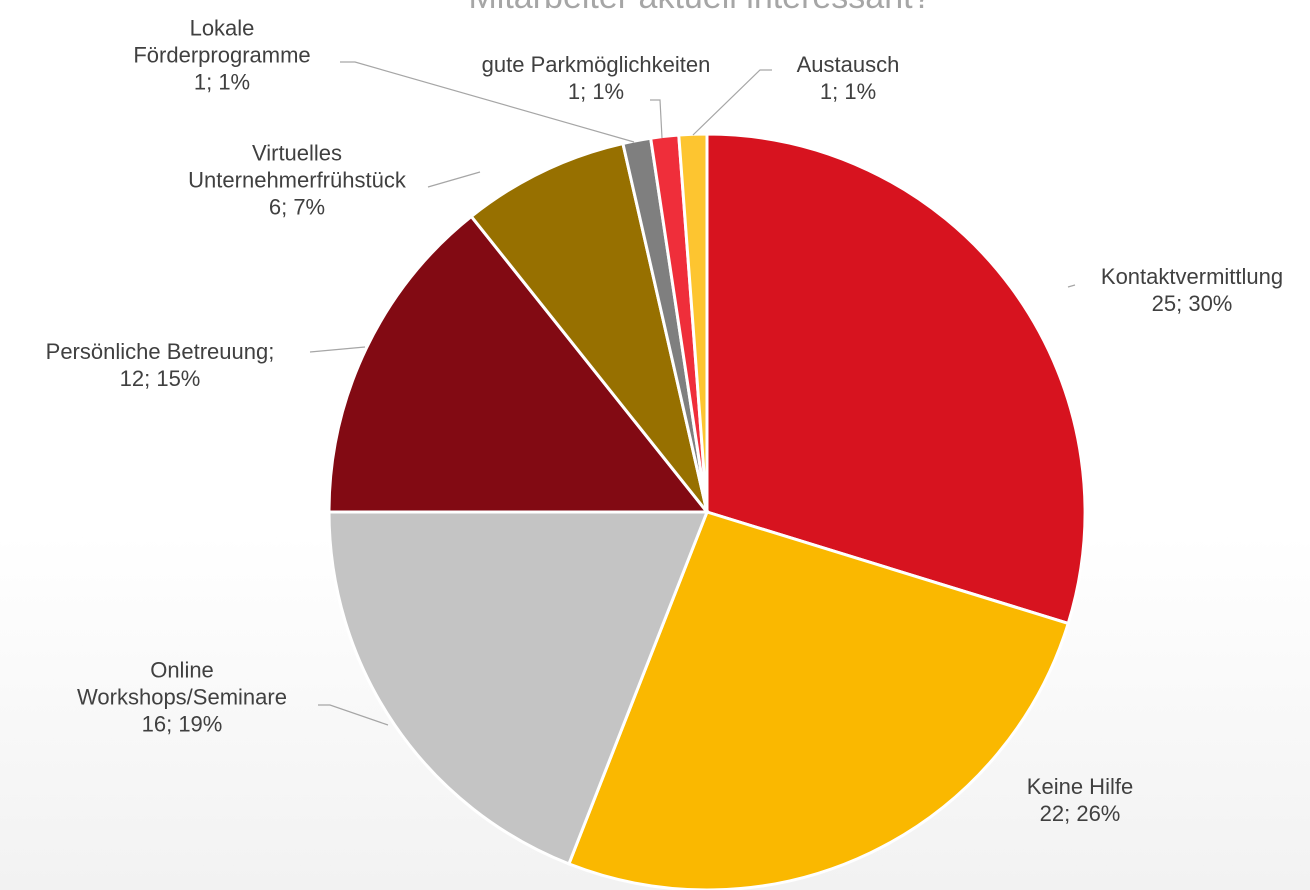  Describe the element at coordinates (1192, 276) in the screenshot. I see `category-label: Kontaktvermittlung` at that location.